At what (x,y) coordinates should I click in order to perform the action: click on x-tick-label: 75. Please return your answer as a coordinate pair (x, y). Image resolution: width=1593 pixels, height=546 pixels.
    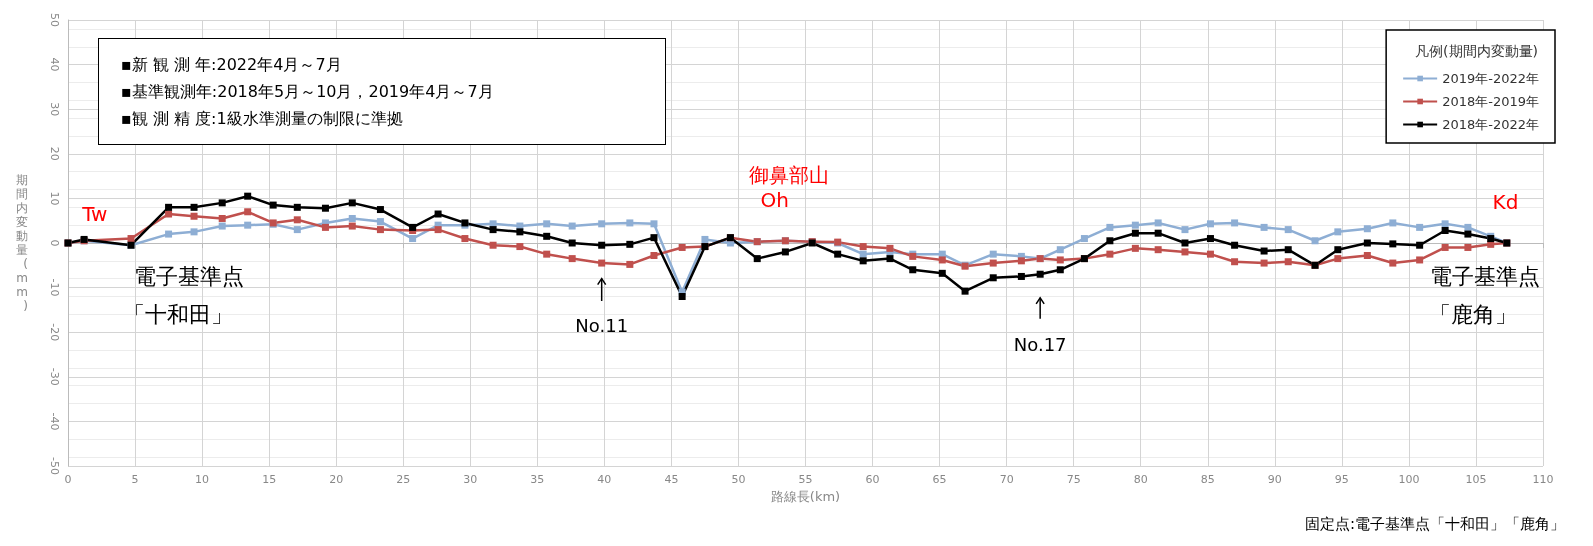
    Looking at the image, I should click on (1073, 479).